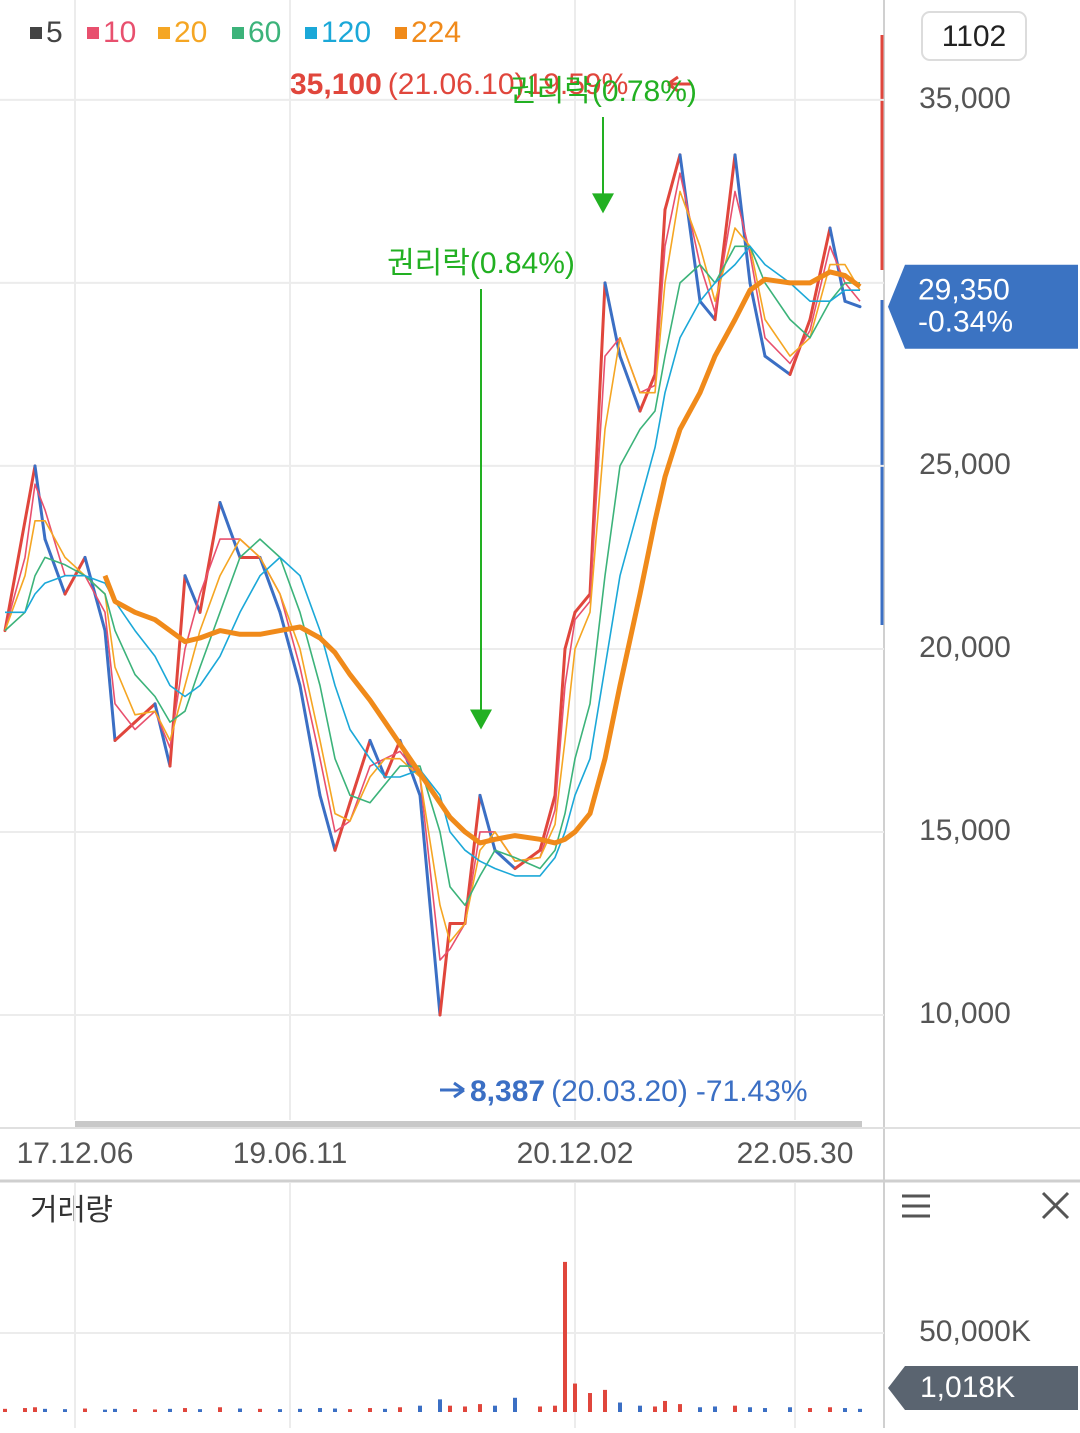 The width and height of the screenshot is (1080, 1433). What do you see at coordinates (290, 1153) in the screenshot?
I see `x-tick-label: 19.06.11` at bounding box center [290, 1153].